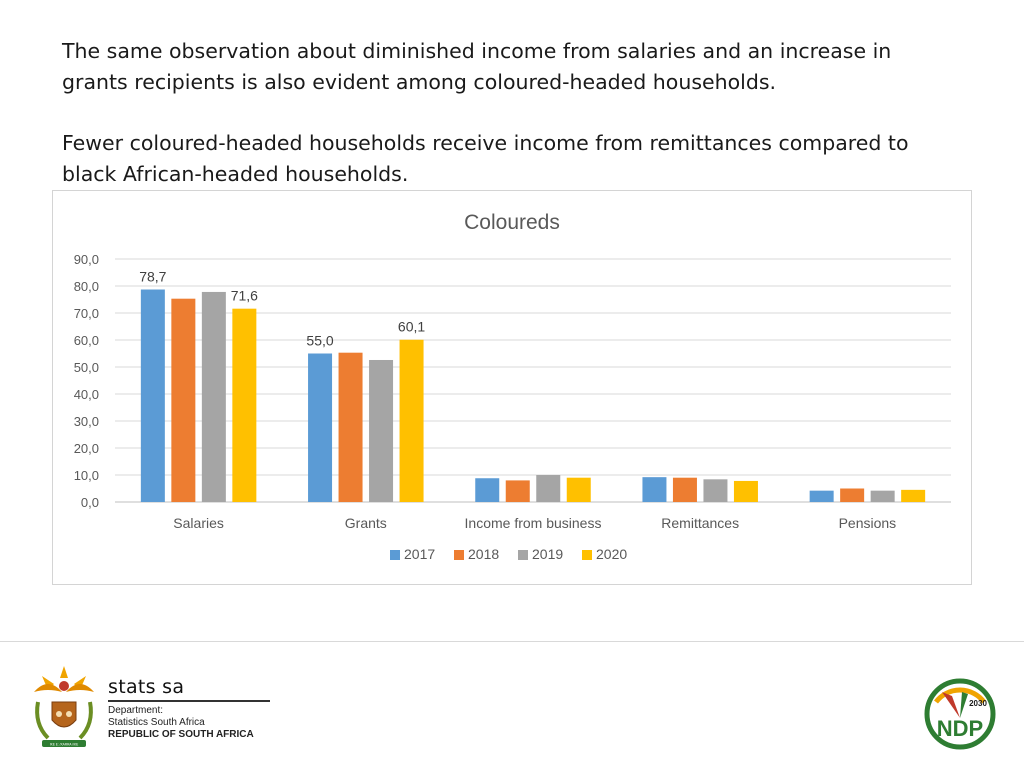 The width and height of the screenshot is (1024, 768). I want to click on data-label: 60,1, so click(411, 327).